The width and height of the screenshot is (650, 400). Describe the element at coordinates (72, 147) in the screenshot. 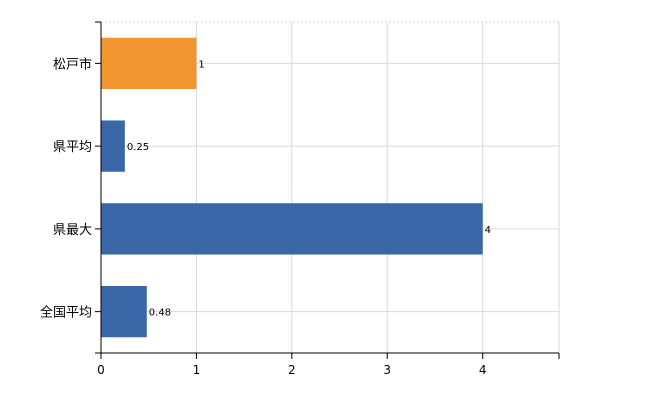

I see `category-label: 県平均` at that location.